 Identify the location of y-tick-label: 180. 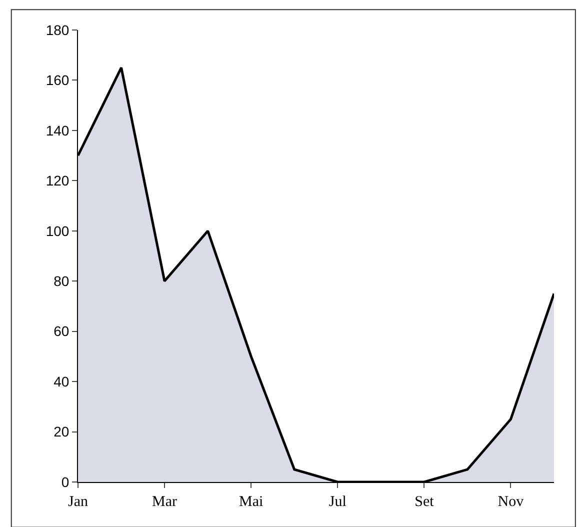
(58, 30).